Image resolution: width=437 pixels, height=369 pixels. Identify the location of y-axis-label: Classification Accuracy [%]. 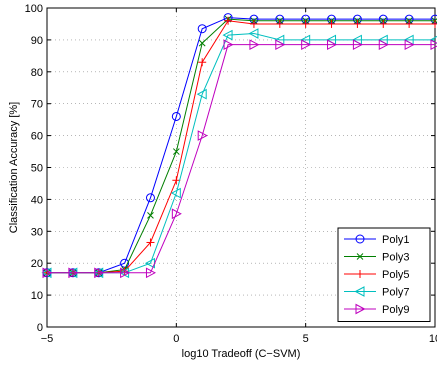
(14, 167).